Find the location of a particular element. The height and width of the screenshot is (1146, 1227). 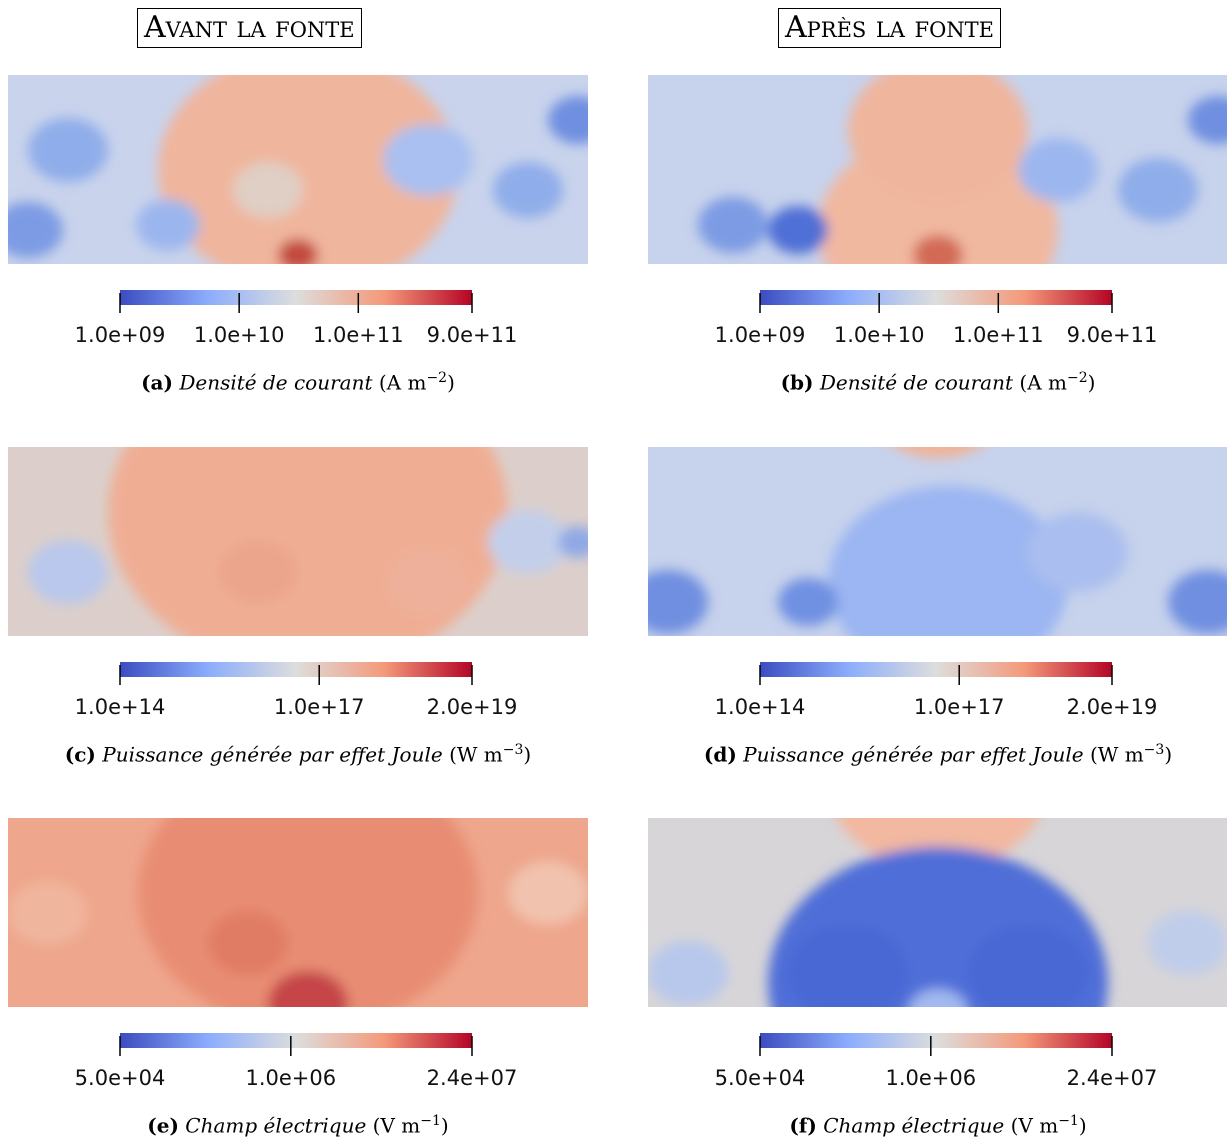

caption: (e) Champ électrique (V m−1) is located at coordinates (299, 1125).